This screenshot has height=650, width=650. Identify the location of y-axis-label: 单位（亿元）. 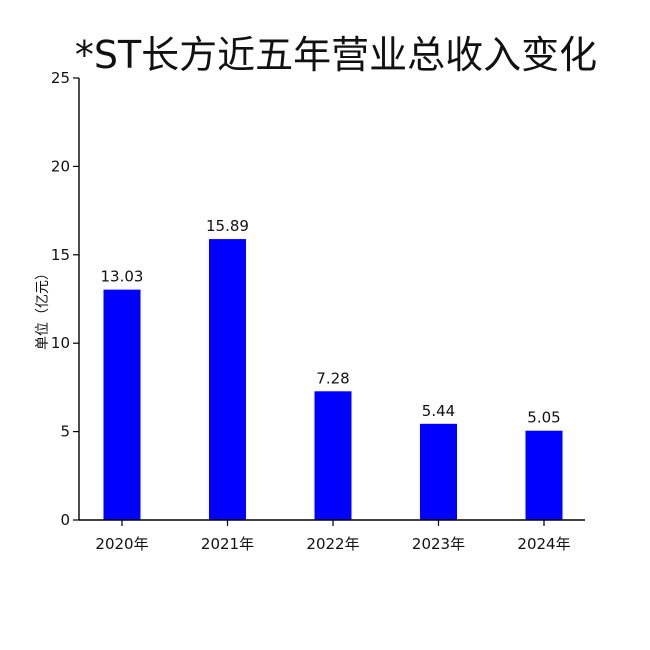
(43, 308).